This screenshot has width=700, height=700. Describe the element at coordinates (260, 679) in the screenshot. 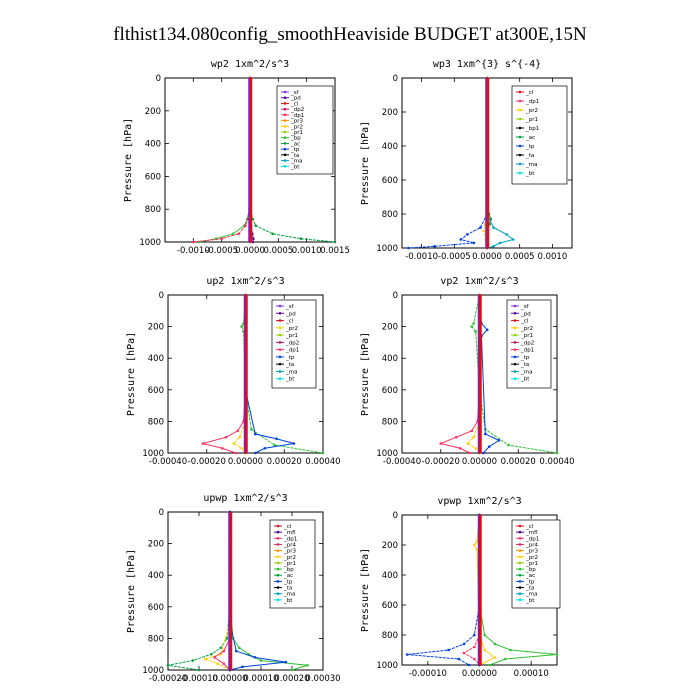

I see `x-tick-label: 0.00010` at that location.